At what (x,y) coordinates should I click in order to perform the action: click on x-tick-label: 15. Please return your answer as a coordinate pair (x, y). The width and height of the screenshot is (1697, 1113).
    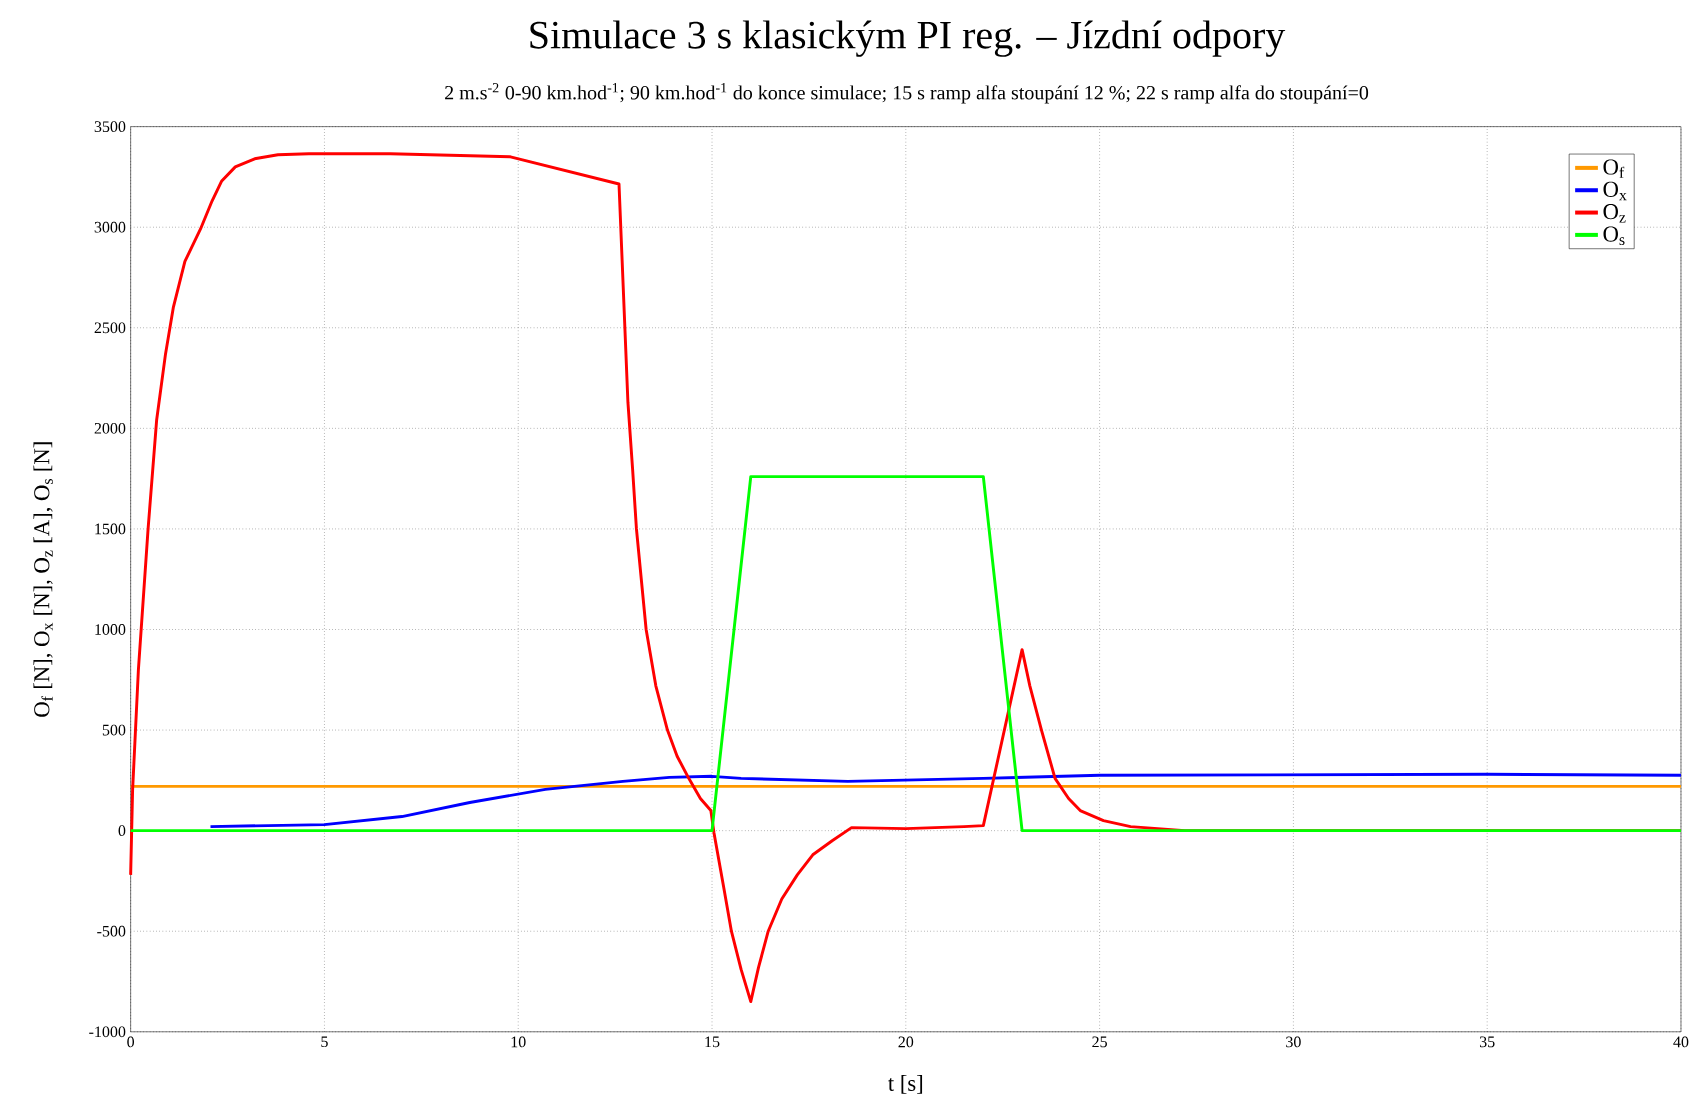
    Looking at the image, I should click on (712, 1042).